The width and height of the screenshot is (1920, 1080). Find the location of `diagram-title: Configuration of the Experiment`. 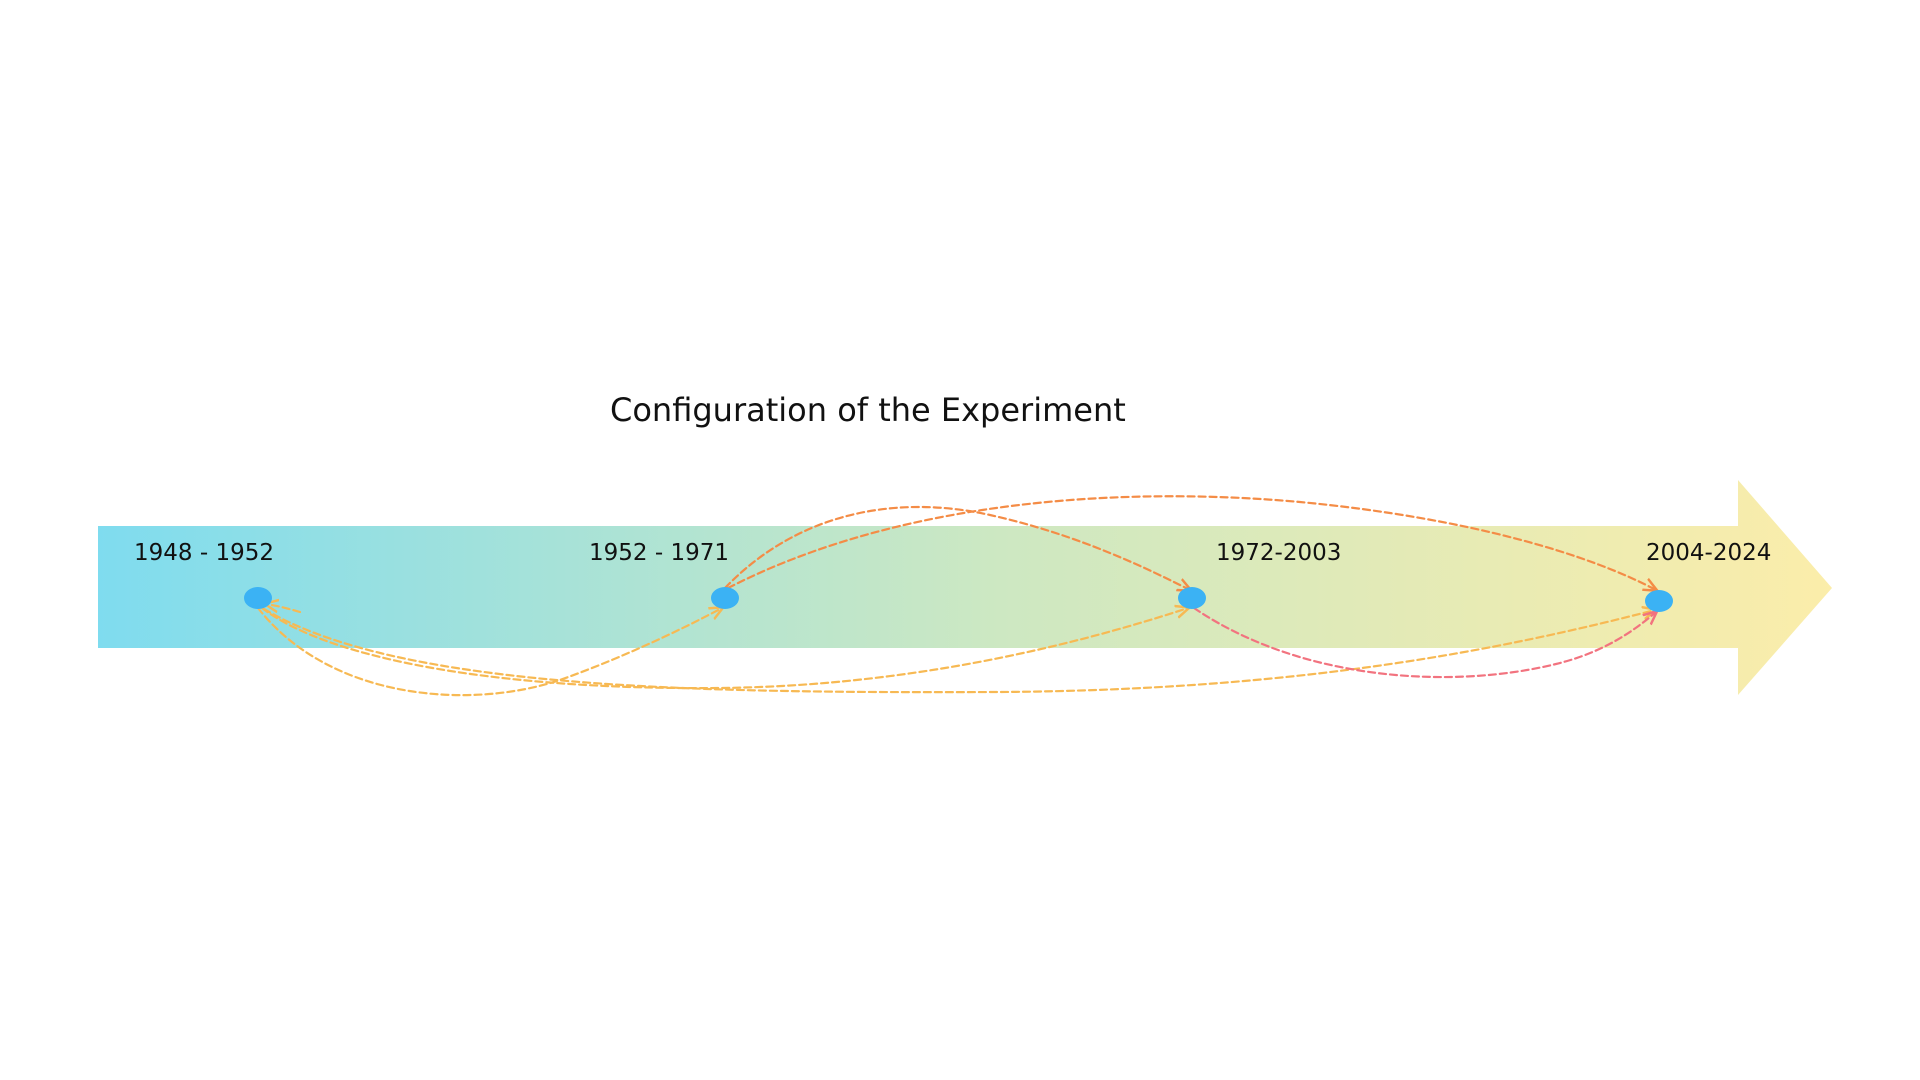

diagram-title: Configuration of the Experiment is located at coordinates (868, 410).